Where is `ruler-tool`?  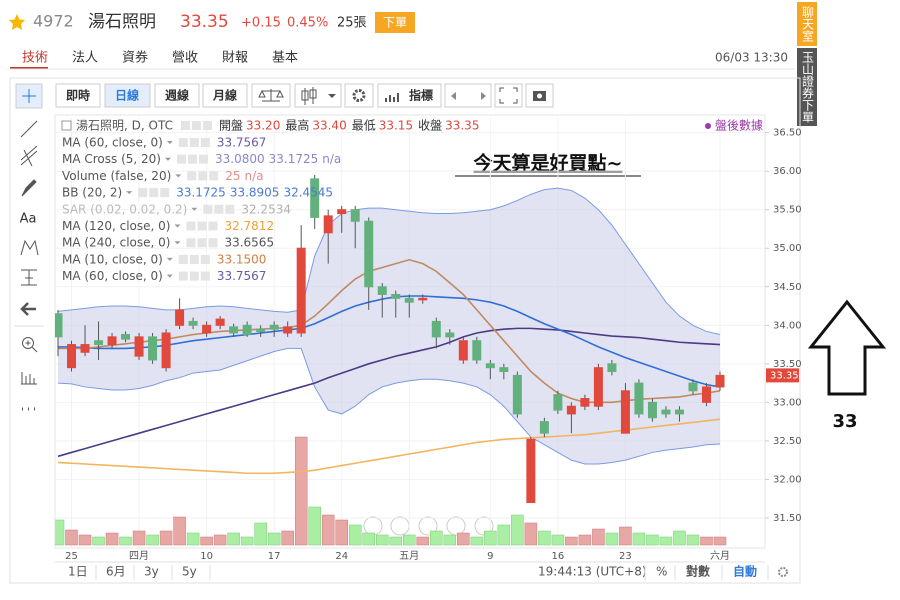 ruler-tool is located at coordinates (29, 378).